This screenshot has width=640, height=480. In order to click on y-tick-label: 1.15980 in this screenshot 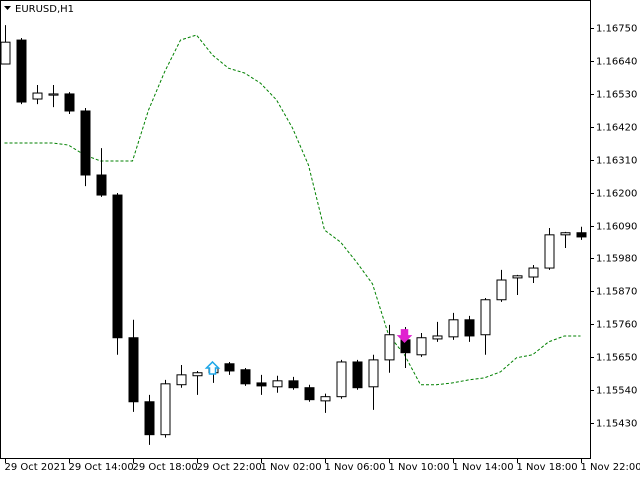, I will do `click(616, 259)`.